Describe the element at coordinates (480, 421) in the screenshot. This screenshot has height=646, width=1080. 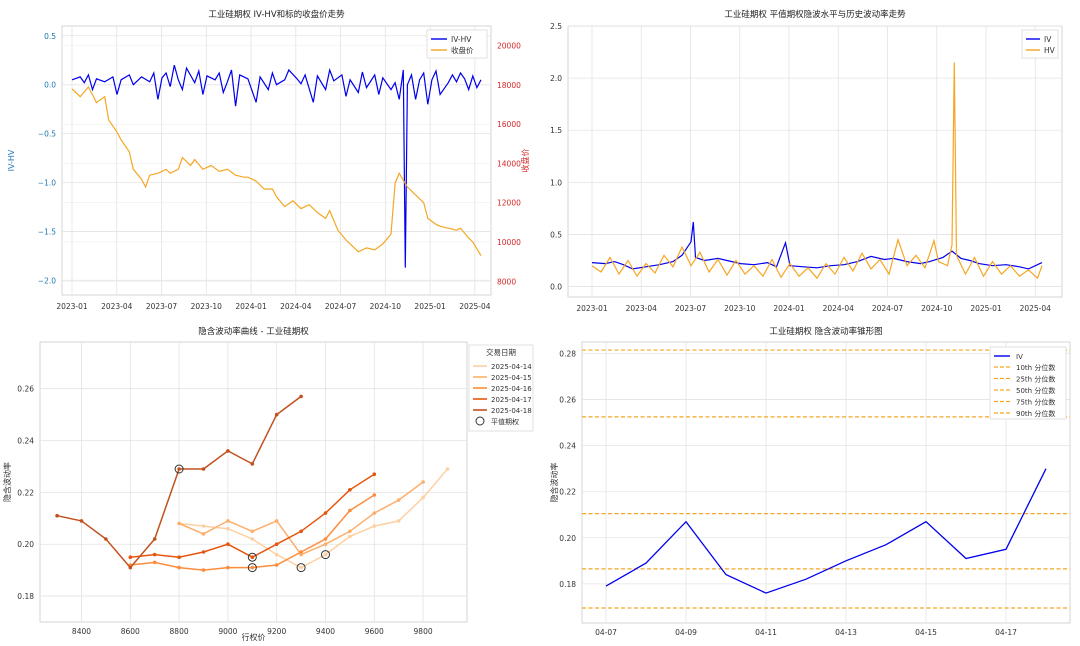
I see `chart3-legend-marker` at that location.